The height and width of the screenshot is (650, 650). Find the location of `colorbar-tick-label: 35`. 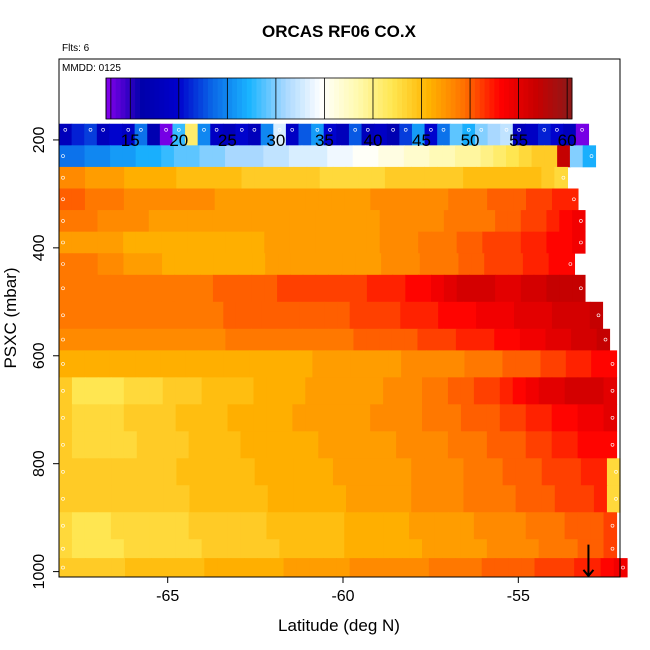

colorbar-tick-label: 35 is located at coordinates (324, 140).